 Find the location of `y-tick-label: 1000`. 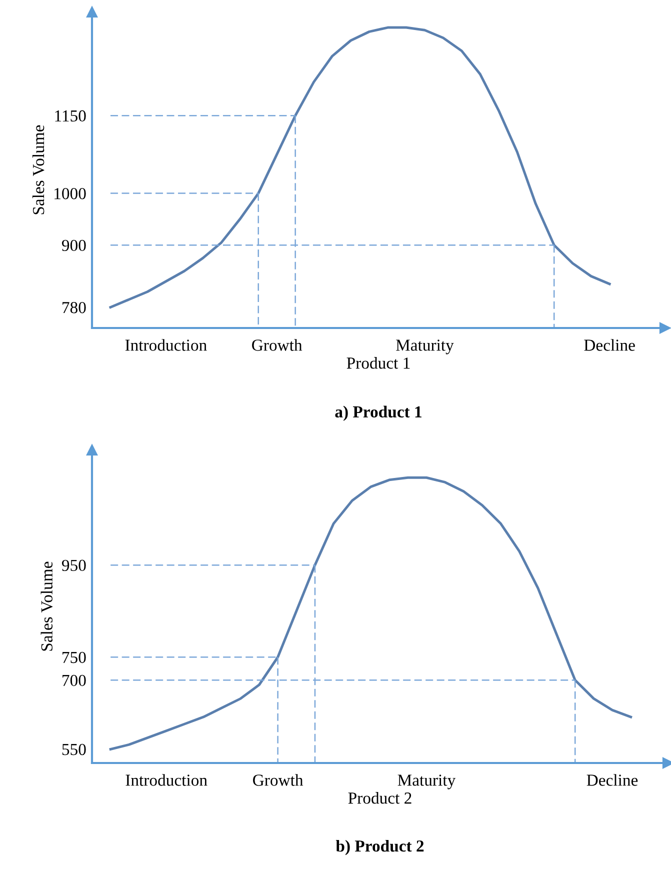

y-tick-label: 1000 is located at coordinates (70, 194).